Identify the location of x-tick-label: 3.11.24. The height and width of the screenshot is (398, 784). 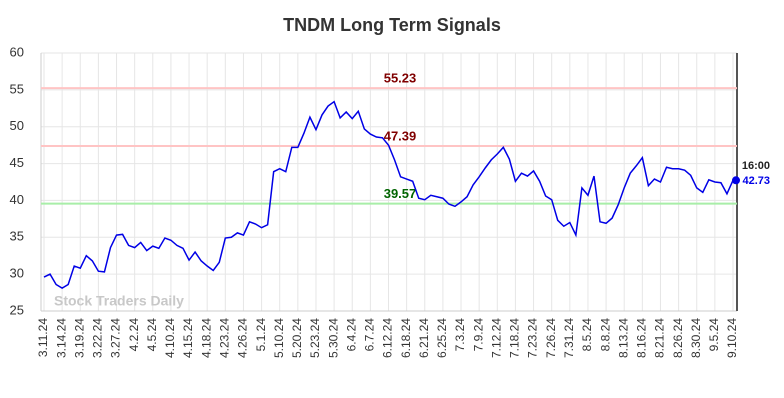
(43, 337).